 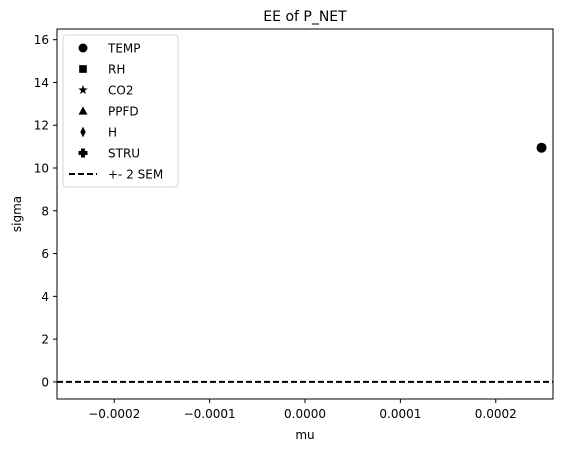 I want to click on y-tick-label: 14, so click(x=41, y=83).